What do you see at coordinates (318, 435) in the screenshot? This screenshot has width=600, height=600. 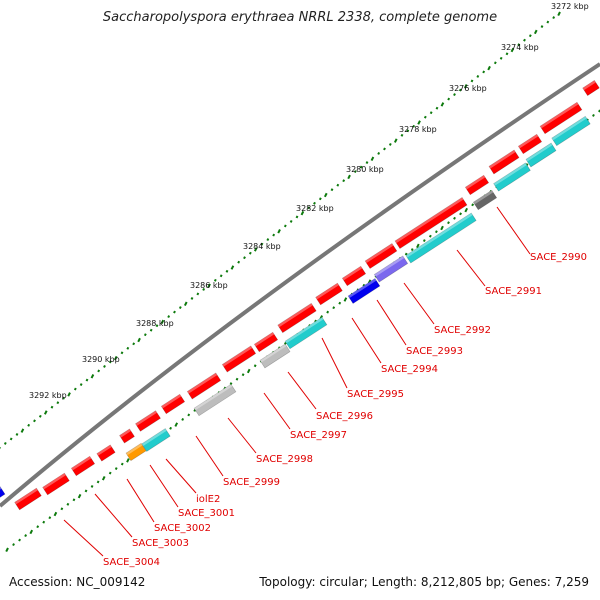 I see `gene-label: SACE_2997` at bounding box center [318, 435].